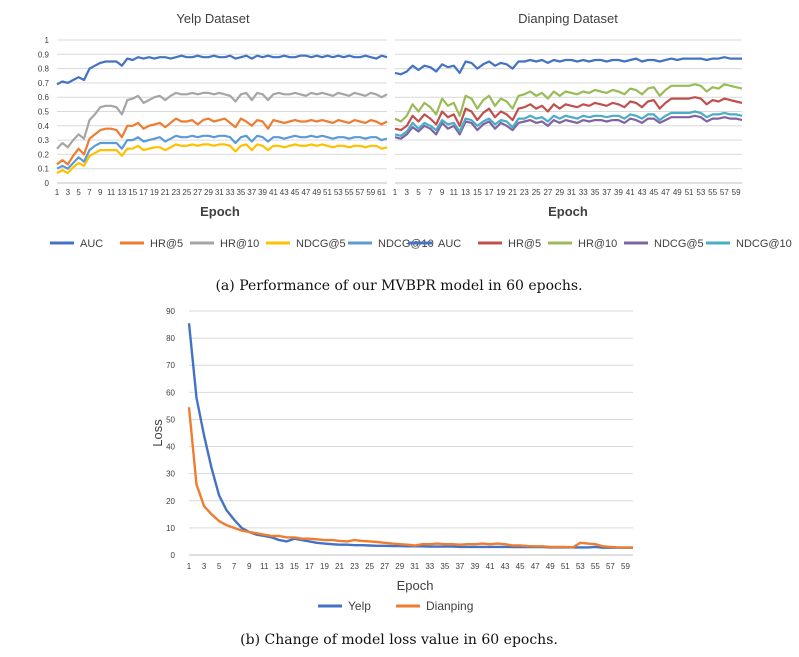 The width and height of the screenshot is (799, 657). I want to click on loss-x-tick-label: 19, so click(324, 566).